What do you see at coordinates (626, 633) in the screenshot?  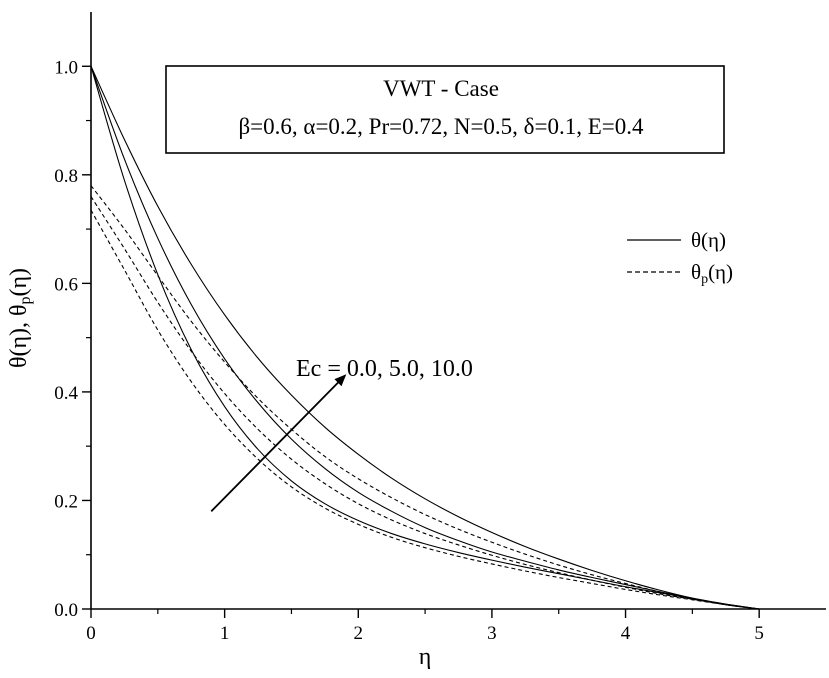 I see `x-tick-label: 4` at bounding box center [626, 633].